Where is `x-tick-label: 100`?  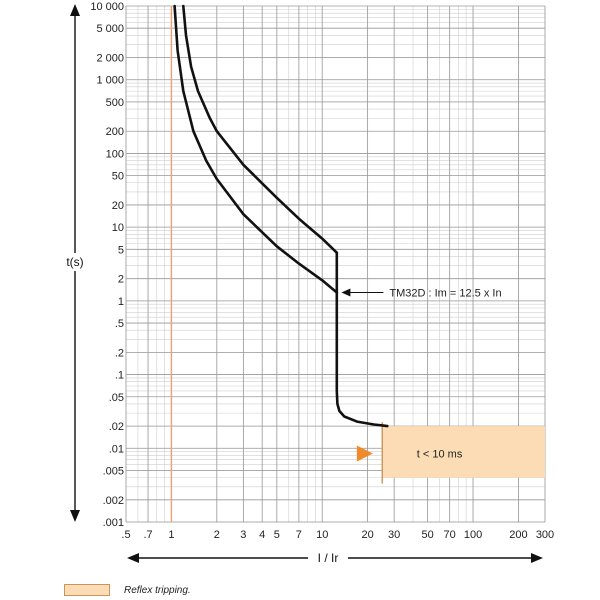 x-tick-label: 100 is located at coordinates (473, 535).